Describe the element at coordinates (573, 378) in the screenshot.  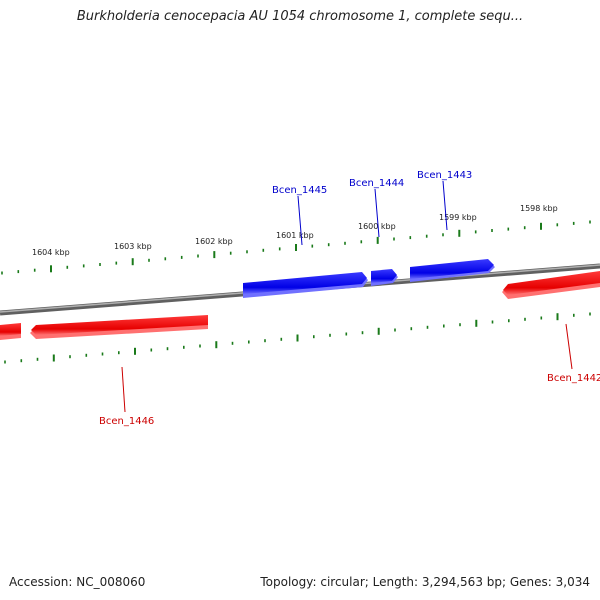
I see `gene-label-bcen-1442: Bcen_1442` at that location.